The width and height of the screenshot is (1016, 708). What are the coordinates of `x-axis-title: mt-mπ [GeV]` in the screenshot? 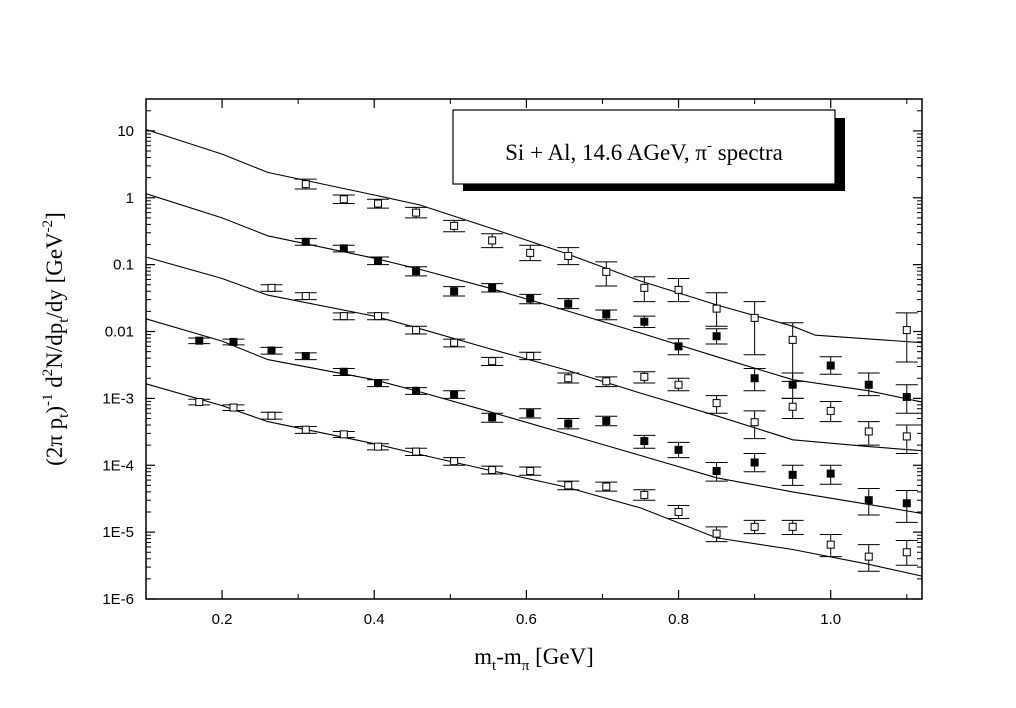 It's located at (534, 659).